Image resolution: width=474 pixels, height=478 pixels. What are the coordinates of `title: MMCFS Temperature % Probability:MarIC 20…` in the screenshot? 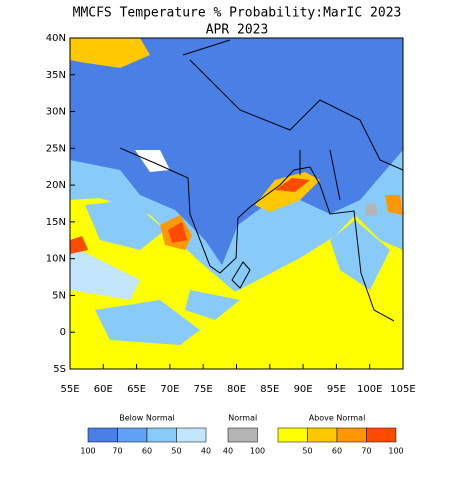 It's located at (237, 13).